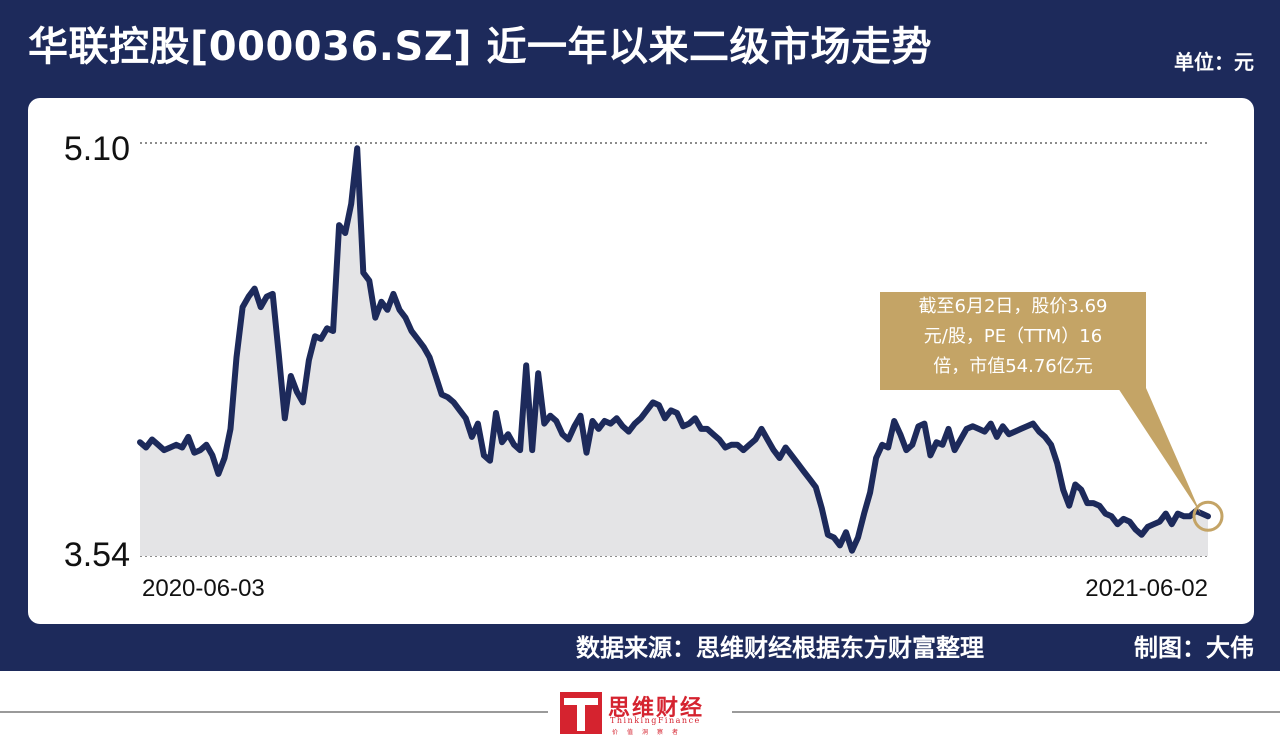  What do you see at coordinates (97, 149) in the screenshot?
I see `y-tick-label-max: 5.10` at bounding box center [97, 149].